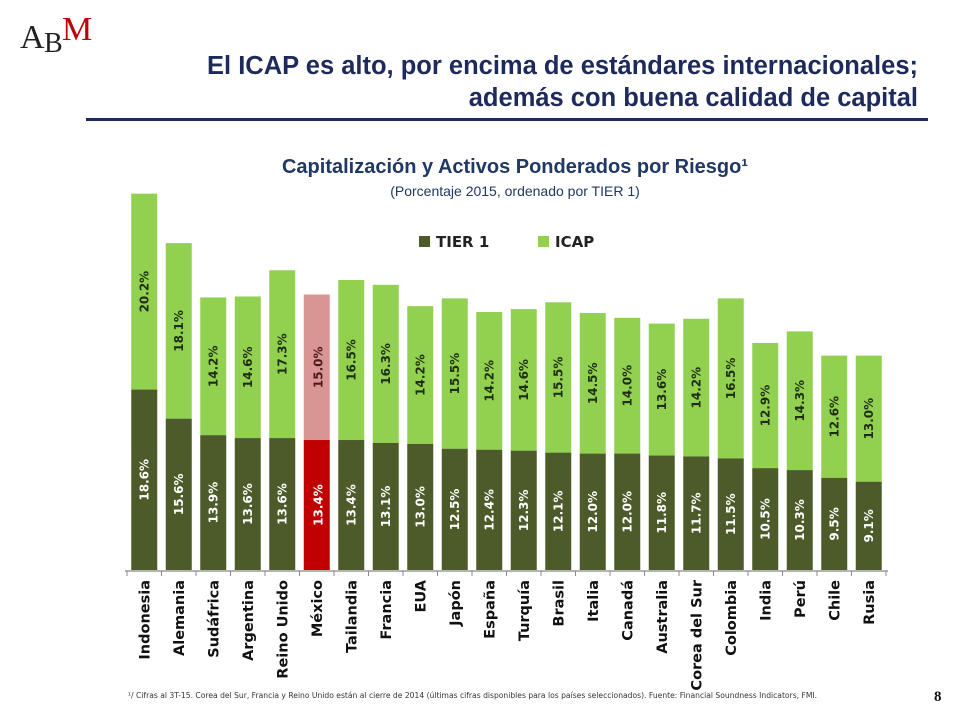 This screenshot has height=720, width=960. What do you see at coordinates (543, 241) in the screenshot?
I see `legend-swatch-icap` at bounding box center [543, 241].